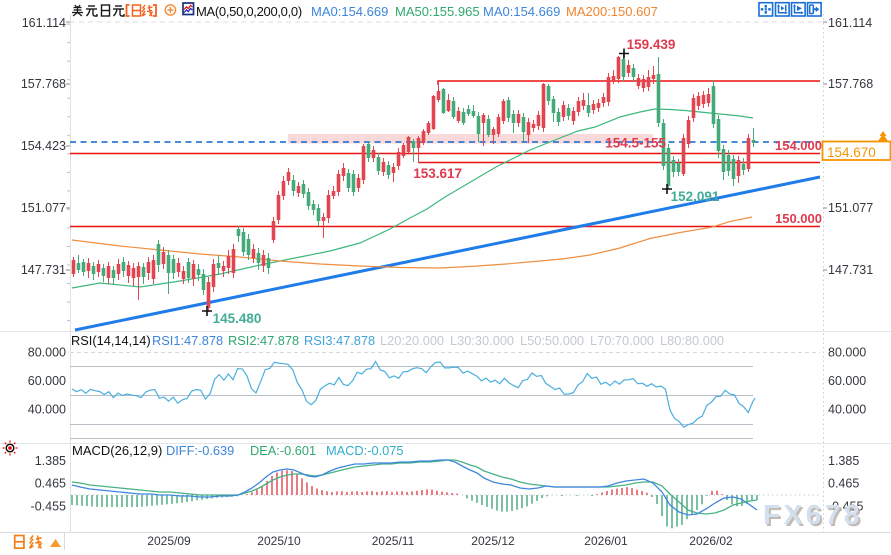 This screenshot has width=891, height=555. Describe the element at coordinates (437, 11) in the screenshot. I see `svg-text: MA50:155.965` at that location.